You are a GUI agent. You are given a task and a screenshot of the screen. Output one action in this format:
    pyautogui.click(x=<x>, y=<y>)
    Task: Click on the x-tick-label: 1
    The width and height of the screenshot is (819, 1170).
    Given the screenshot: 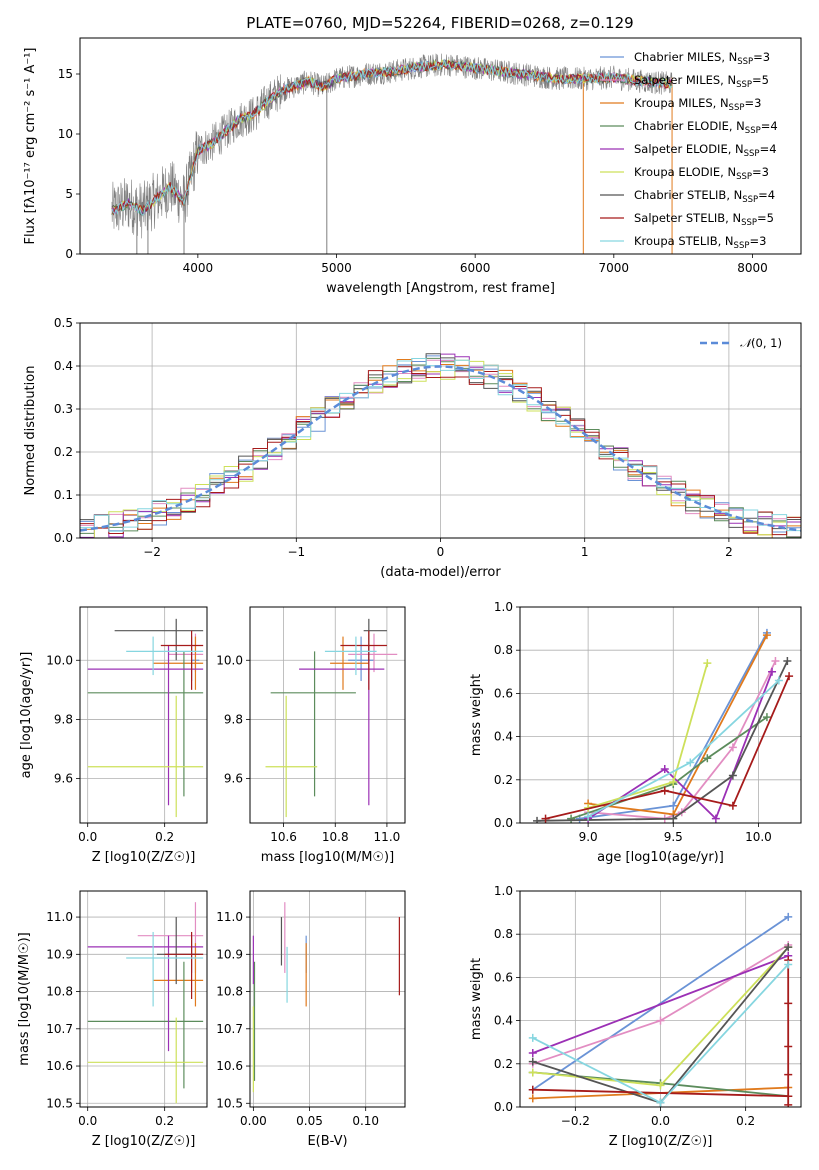 What is the action you would take?
    pyautogui.click(x=585, y=552)
    